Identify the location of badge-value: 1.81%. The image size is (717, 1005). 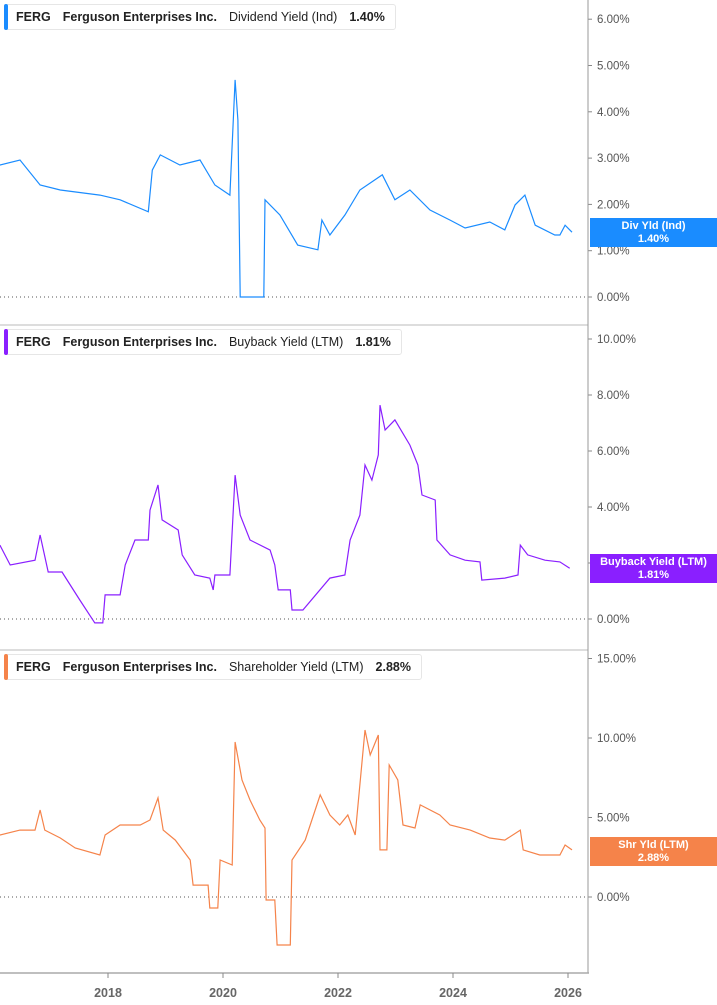
(653, 574).